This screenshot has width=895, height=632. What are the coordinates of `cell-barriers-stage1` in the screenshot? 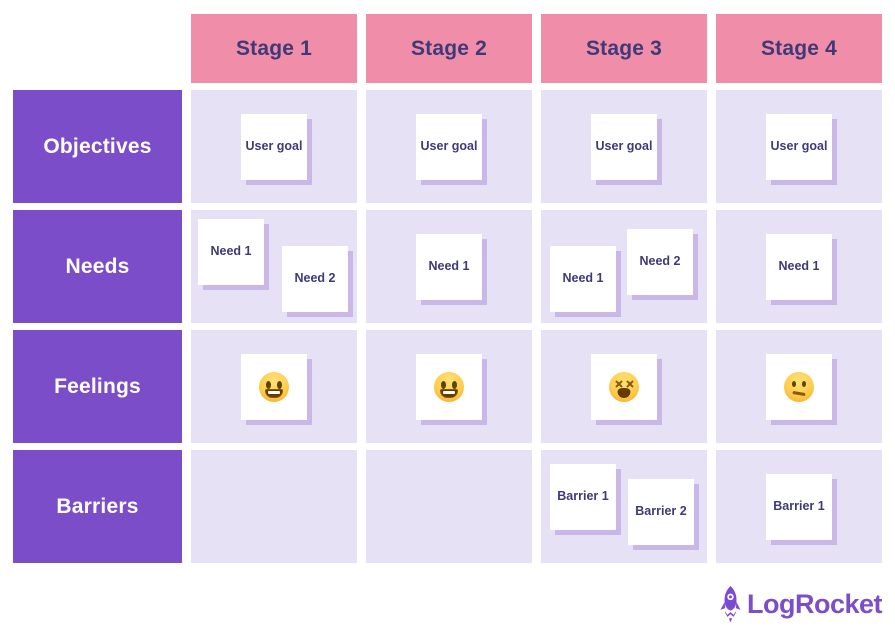 It's located at (274, 506).